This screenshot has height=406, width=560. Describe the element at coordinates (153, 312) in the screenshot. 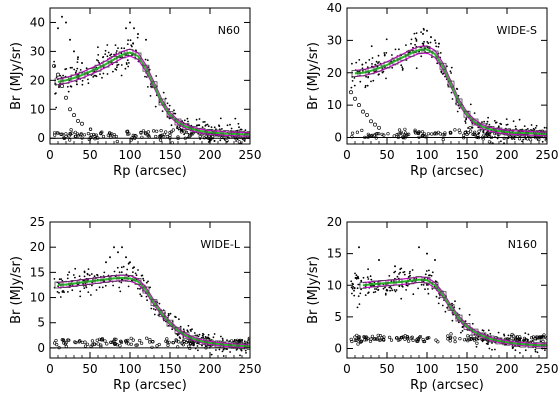

I see `fit-profile-line` at that location.